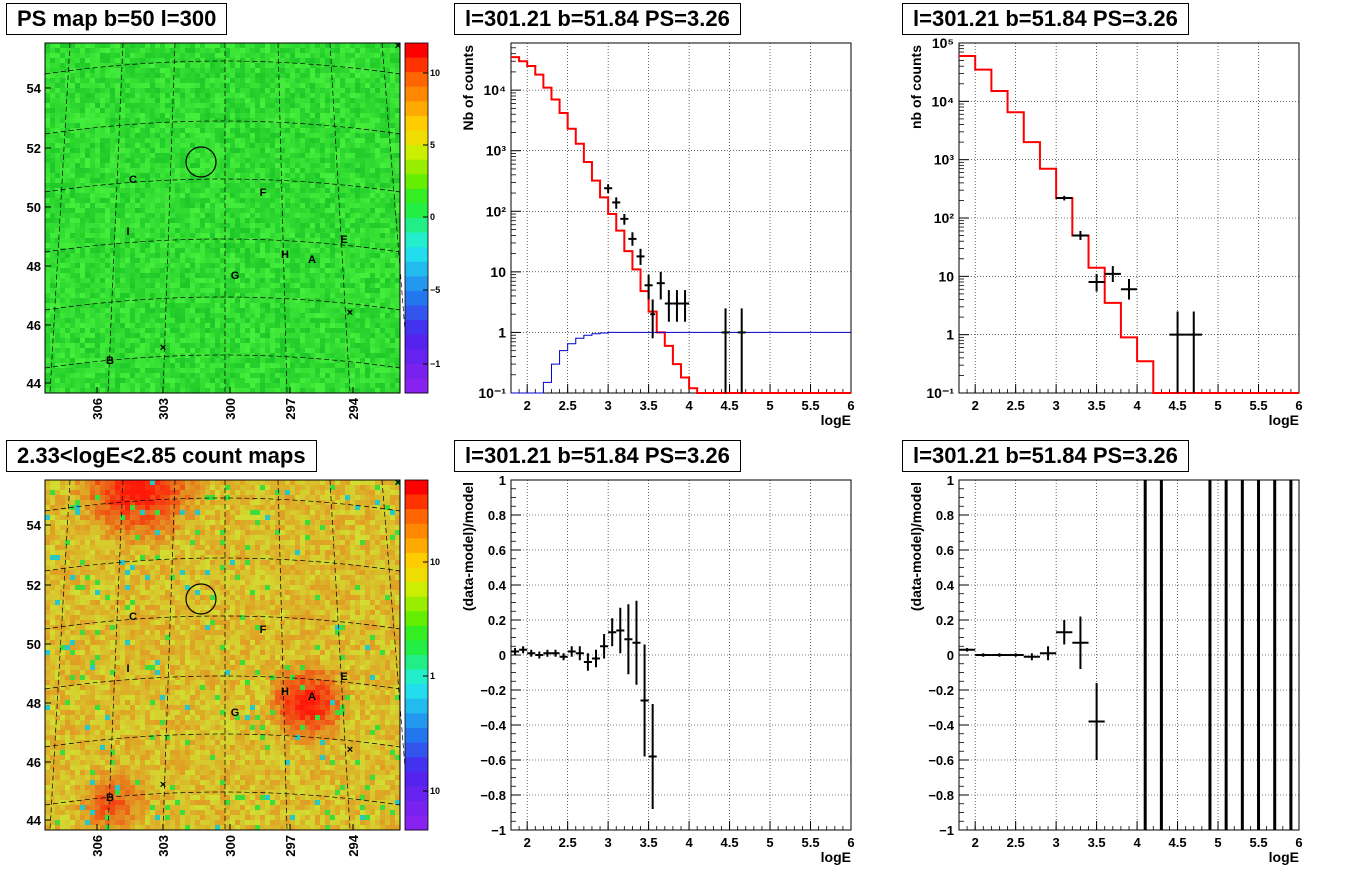 The height and width of the screenshot is (875, 1348). What do you see at coordinates (432, 676) in the screenshot?
I see `colorbar-tick-label: 1` at bounding box center [432, 676].